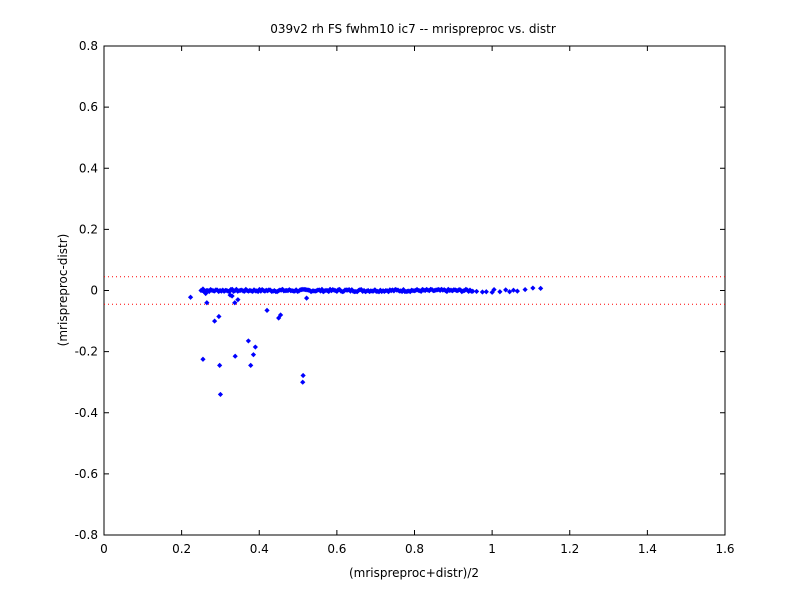 The height and width of the screenshot is (600, 800). Describe the element at coordinates (414, 549) in the screenshot. I see `x-tick-label: 0.8` at that location.